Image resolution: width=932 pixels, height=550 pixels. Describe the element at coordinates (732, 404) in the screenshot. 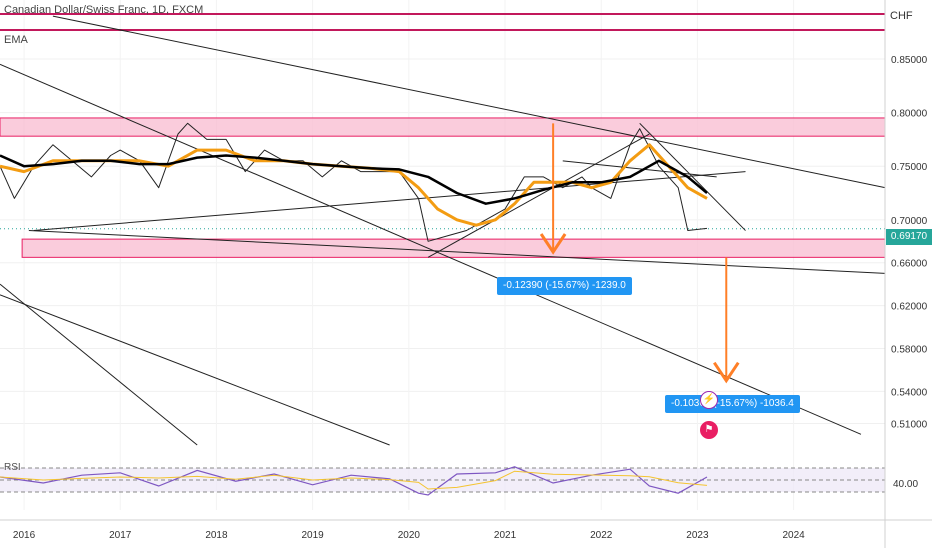

I see `measure-label-2: -0.10360 (-15.67%) -1036.4` at that location.